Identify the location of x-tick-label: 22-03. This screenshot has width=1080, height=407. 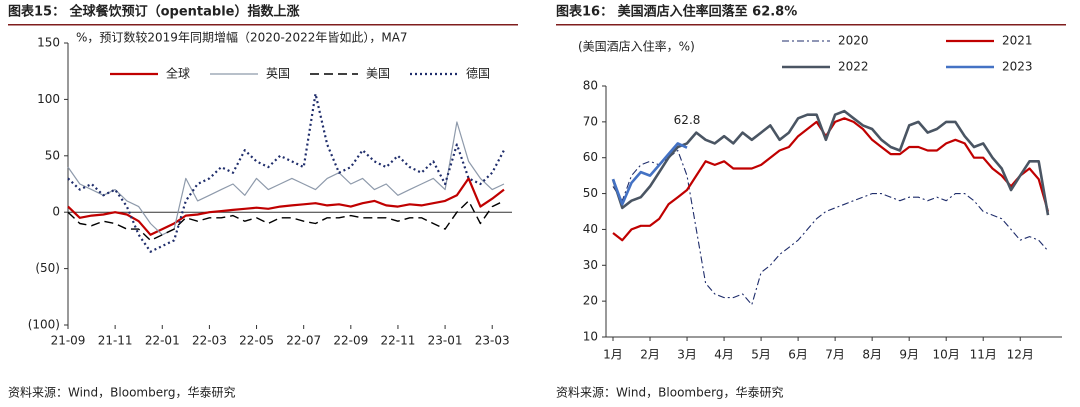
(209, 341).